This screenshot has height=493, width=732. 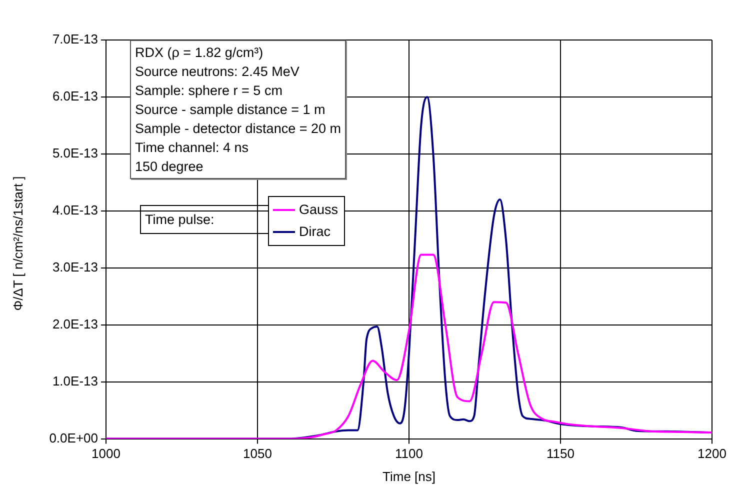 What do you see at coordinates (318, 210) in the screenshot?
I see `legend-label: Gauss` at bounding box center [318, 210].